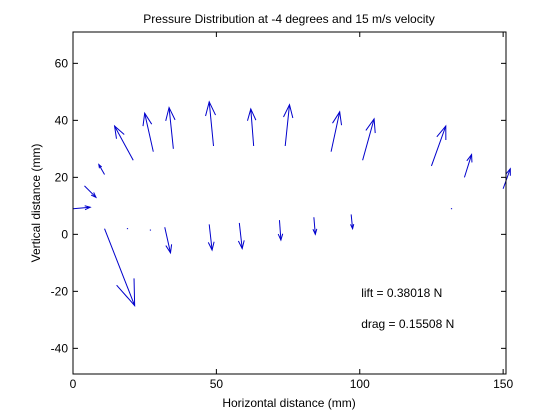  I want to click on y-tick-label: -20, so click(60, 291).